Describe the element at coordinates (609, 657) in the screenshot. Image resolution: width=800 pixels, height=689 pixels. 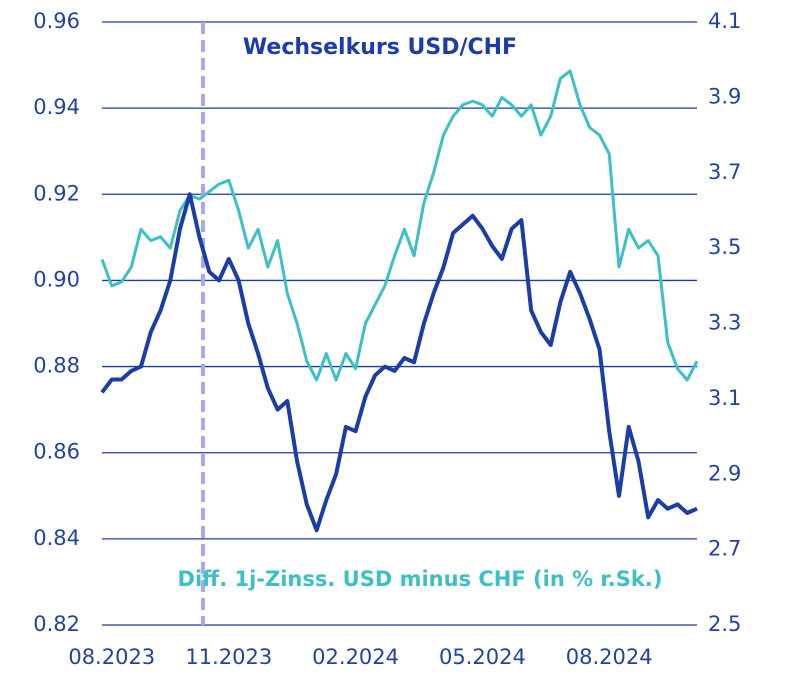
I see `x-tick-label: 08.2024` at that location.